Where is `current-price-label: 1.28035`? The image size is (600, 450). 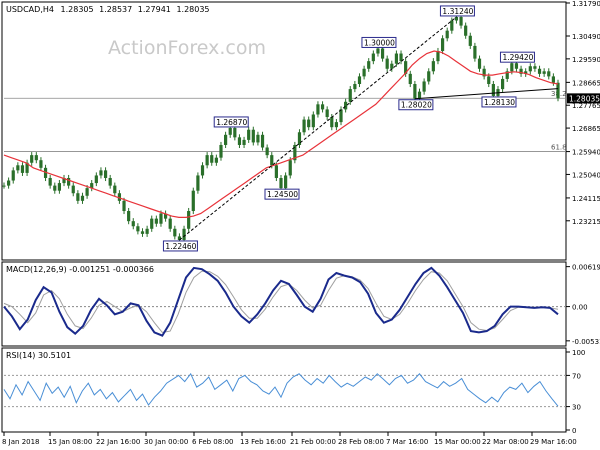 current-price-label: 1.28035 is located at coordinates (584, 98).